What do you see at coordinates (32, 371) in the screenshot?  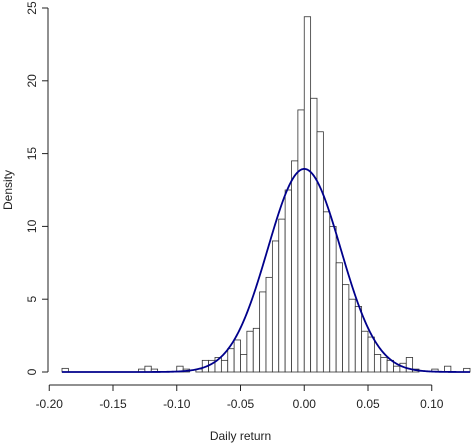 I see `y-tick-label: 0` at bounding box center [32, 371].